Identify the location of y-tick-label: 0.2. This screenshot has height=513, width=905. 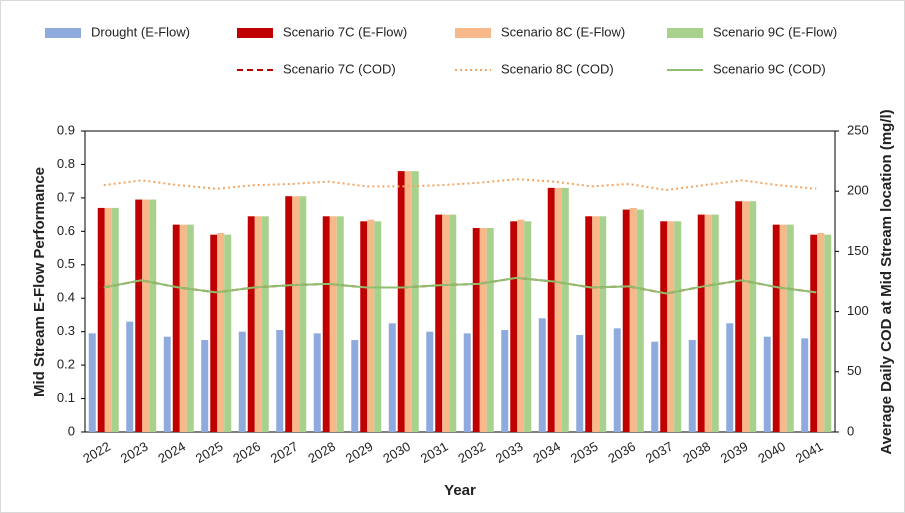
(66, 364).